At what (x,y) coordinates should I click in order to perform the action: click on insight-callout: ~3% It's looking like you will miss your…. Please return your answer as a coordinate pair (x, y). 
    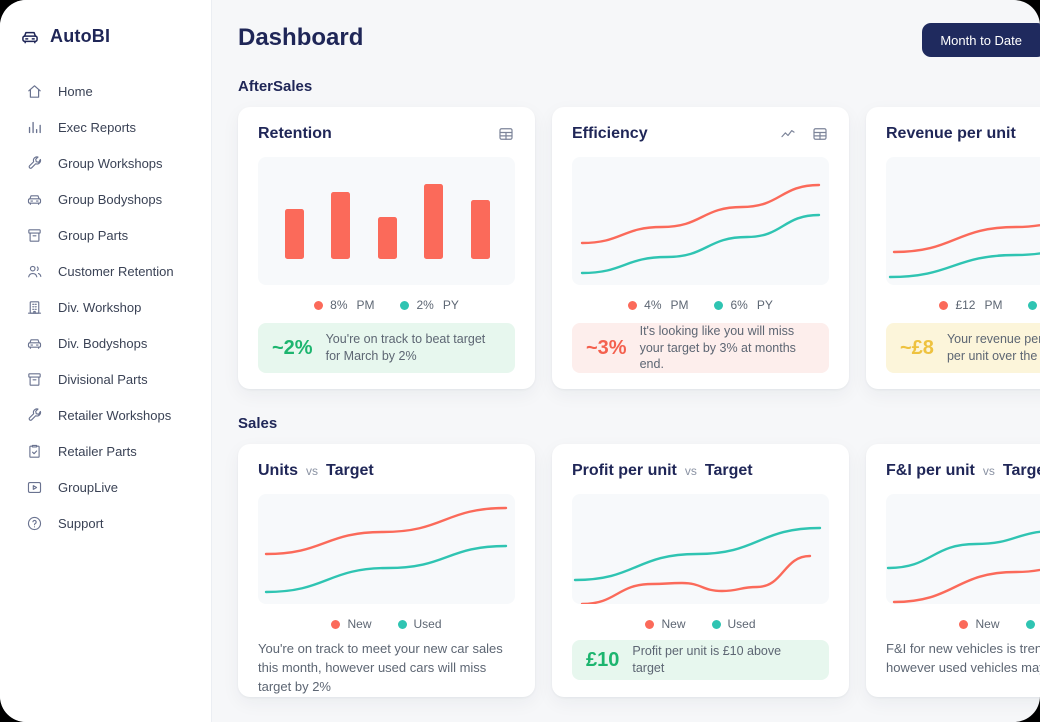
    Looking at the image, I should click on (700, 348).